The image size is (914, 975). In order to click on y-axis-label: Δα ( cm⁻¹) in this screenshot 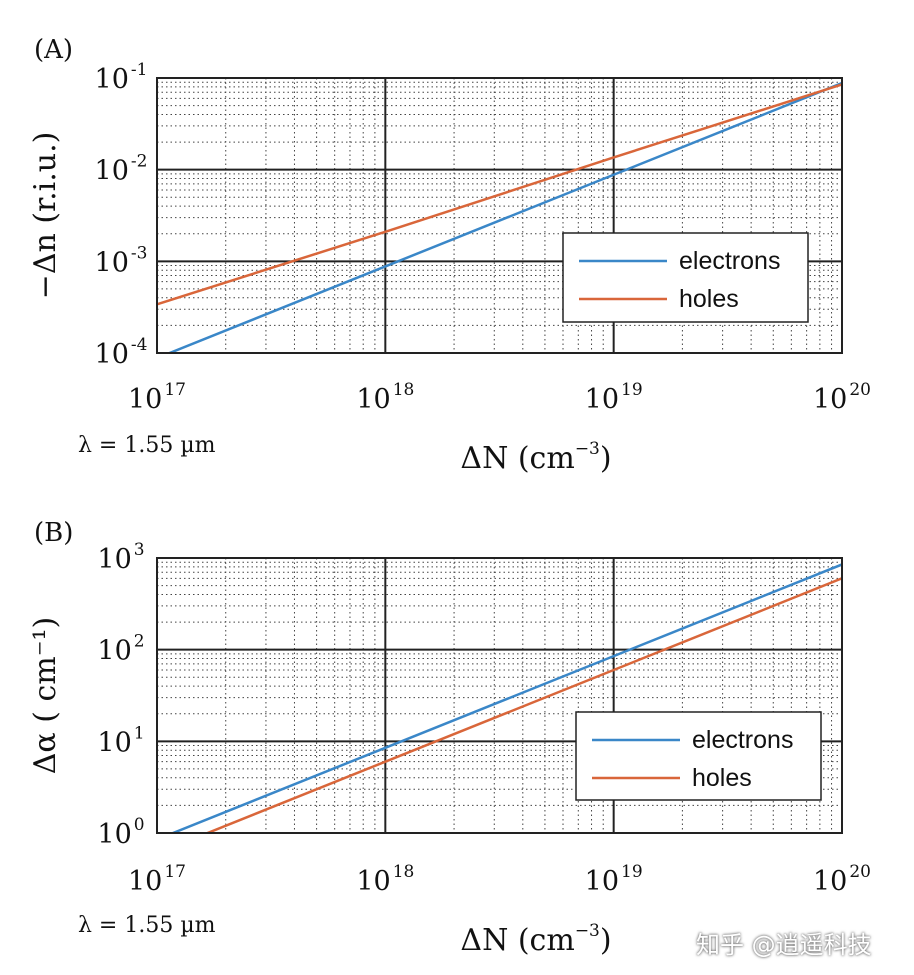, I will do `click(45, 696)`.